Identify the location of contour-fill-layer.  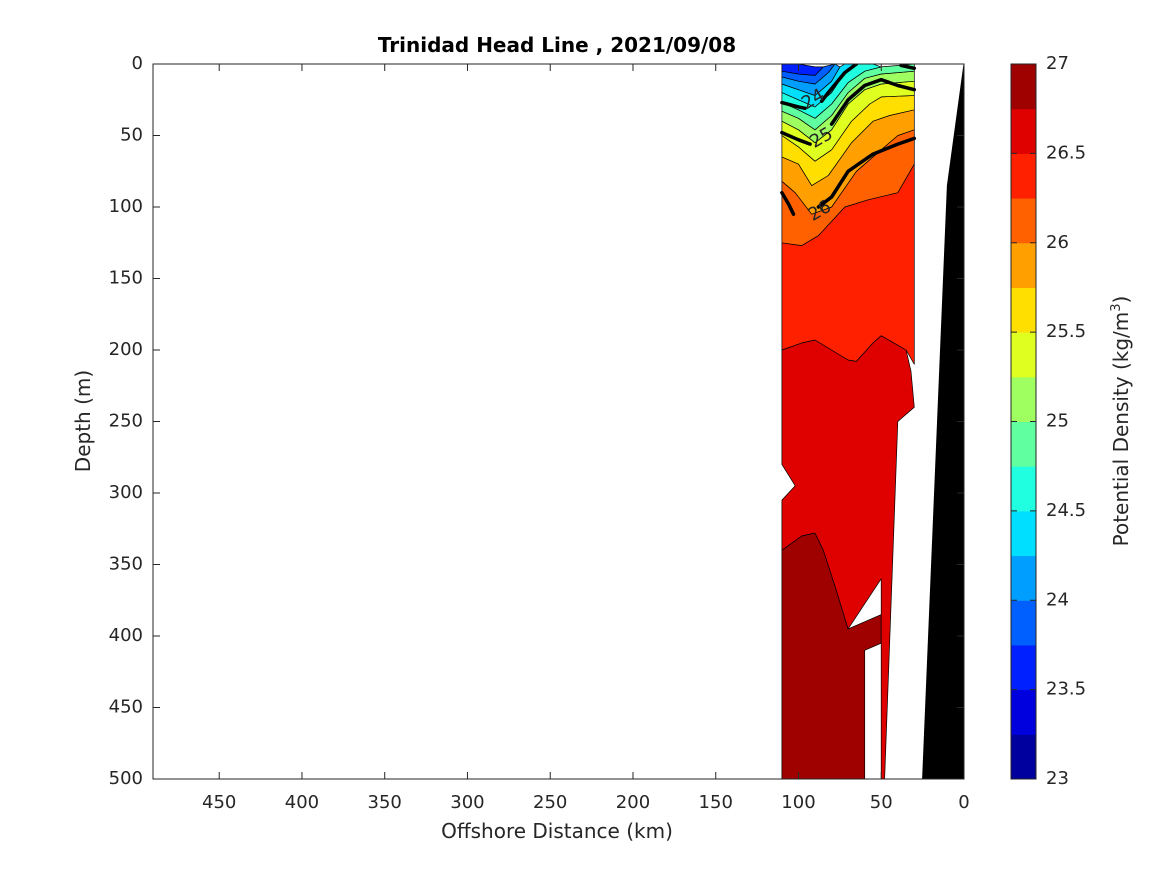
(848, 421).